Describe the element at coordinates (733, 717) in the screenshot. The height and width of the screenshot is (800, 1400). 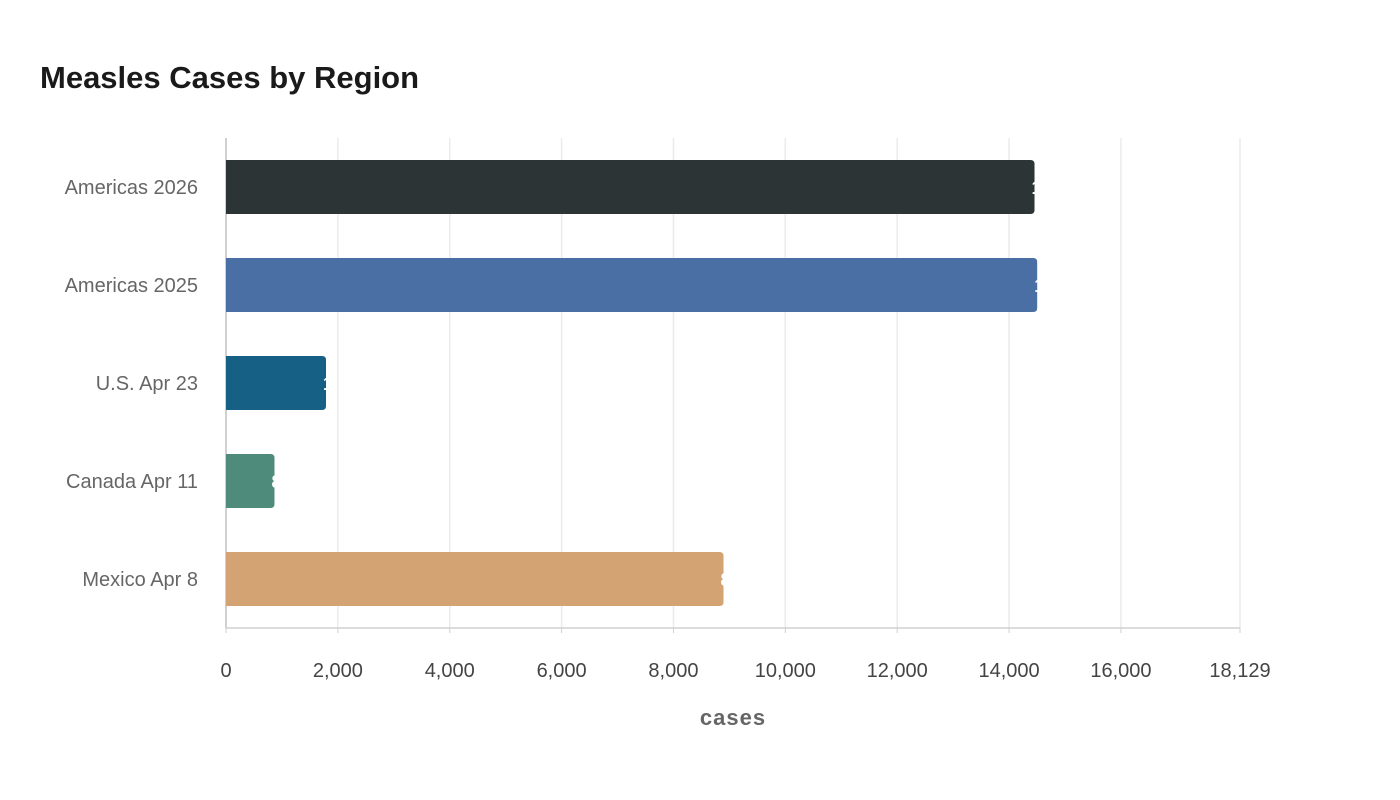
I see `x-axis-label: cases` at that location.